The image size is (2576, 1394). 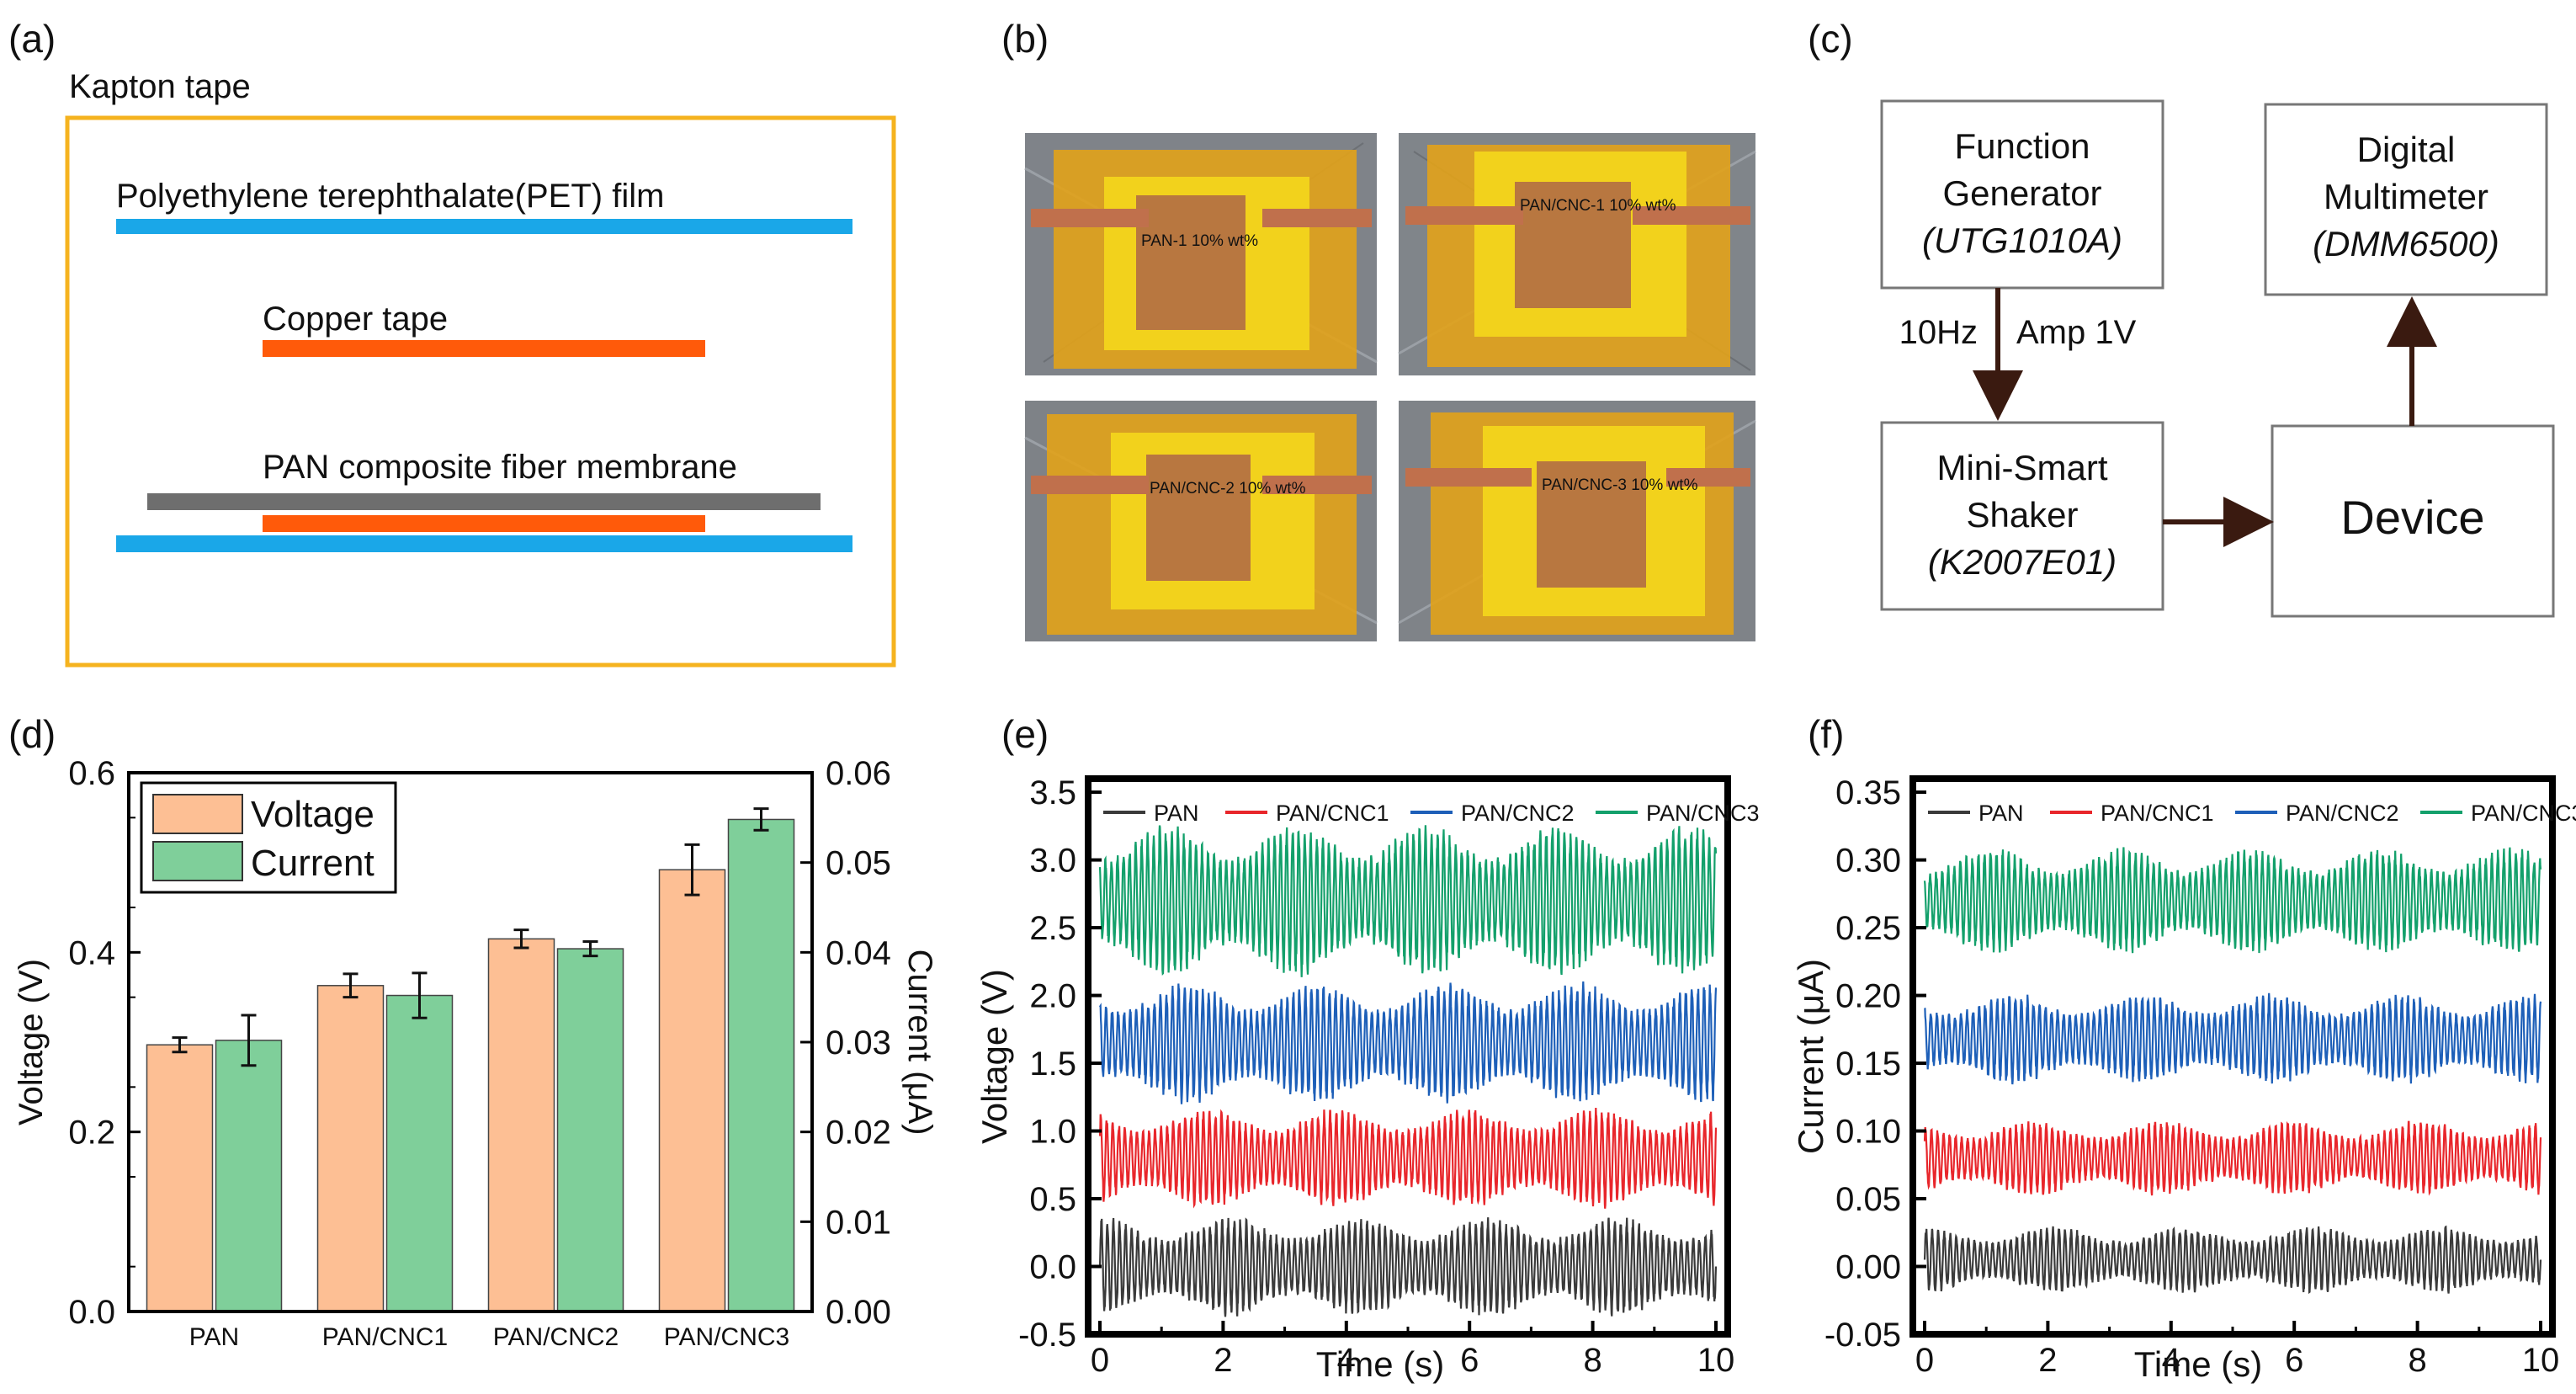 What do you see at coordinates (1868, 1199) in the screenshot?
I see `y-tick-label: 0.05` at bounding box center [1868, 1199].